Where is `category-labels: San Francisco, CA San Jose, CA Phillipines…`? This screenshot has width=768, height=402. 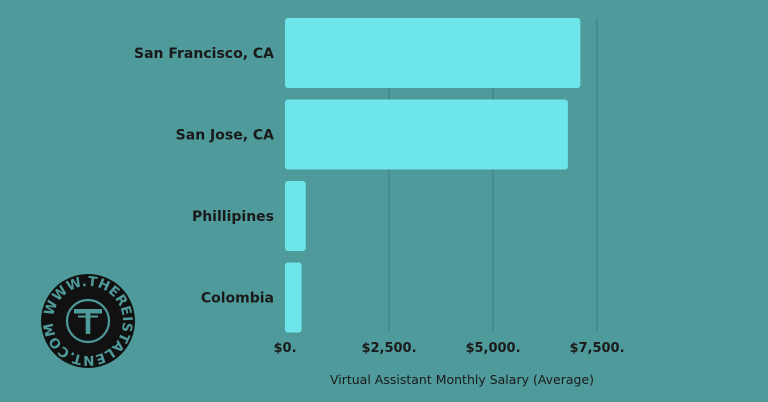
category-labels: San Francisco, CA San Jose, CA Phillipines… is located at coordinates (204, 176).